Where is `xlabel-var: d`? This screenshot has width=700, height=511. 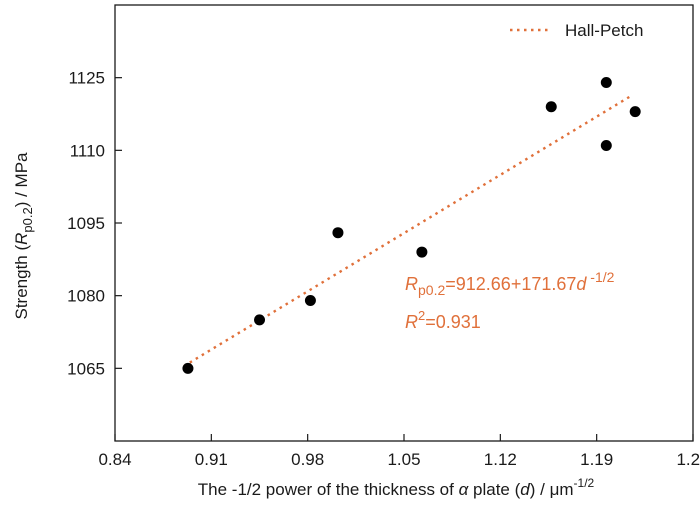
xlabel-var: d is located at coordinates (525, 489).